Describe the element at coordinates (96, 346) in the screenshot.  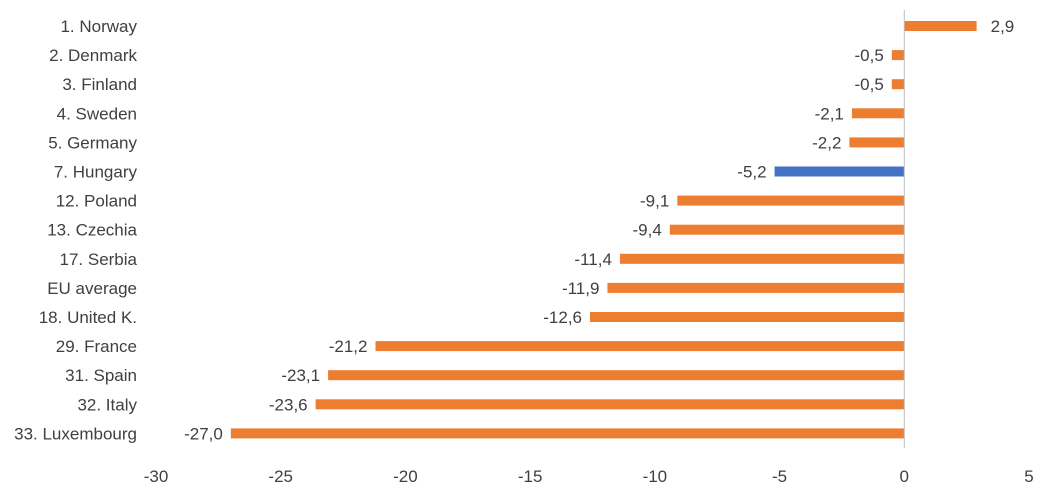
I see `category-label: 29. France` at that location.